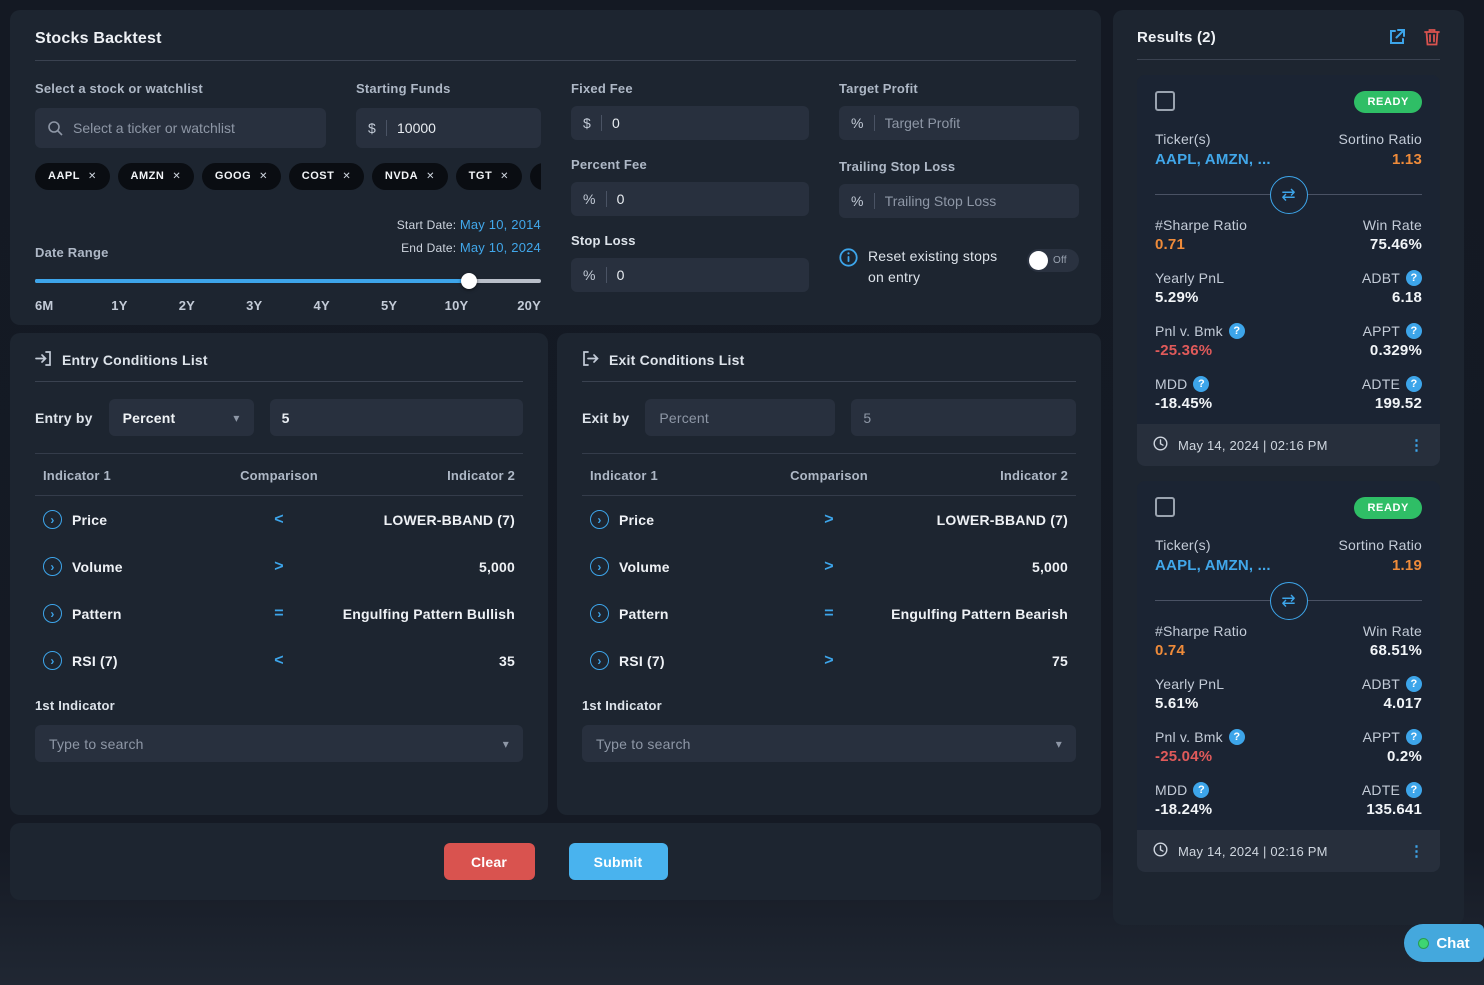 The height and width of the screenshot is (985, 1484). Describe the element at coordinates (863, 123) in the screenshot. I see `percent-prefix: %` at that location.